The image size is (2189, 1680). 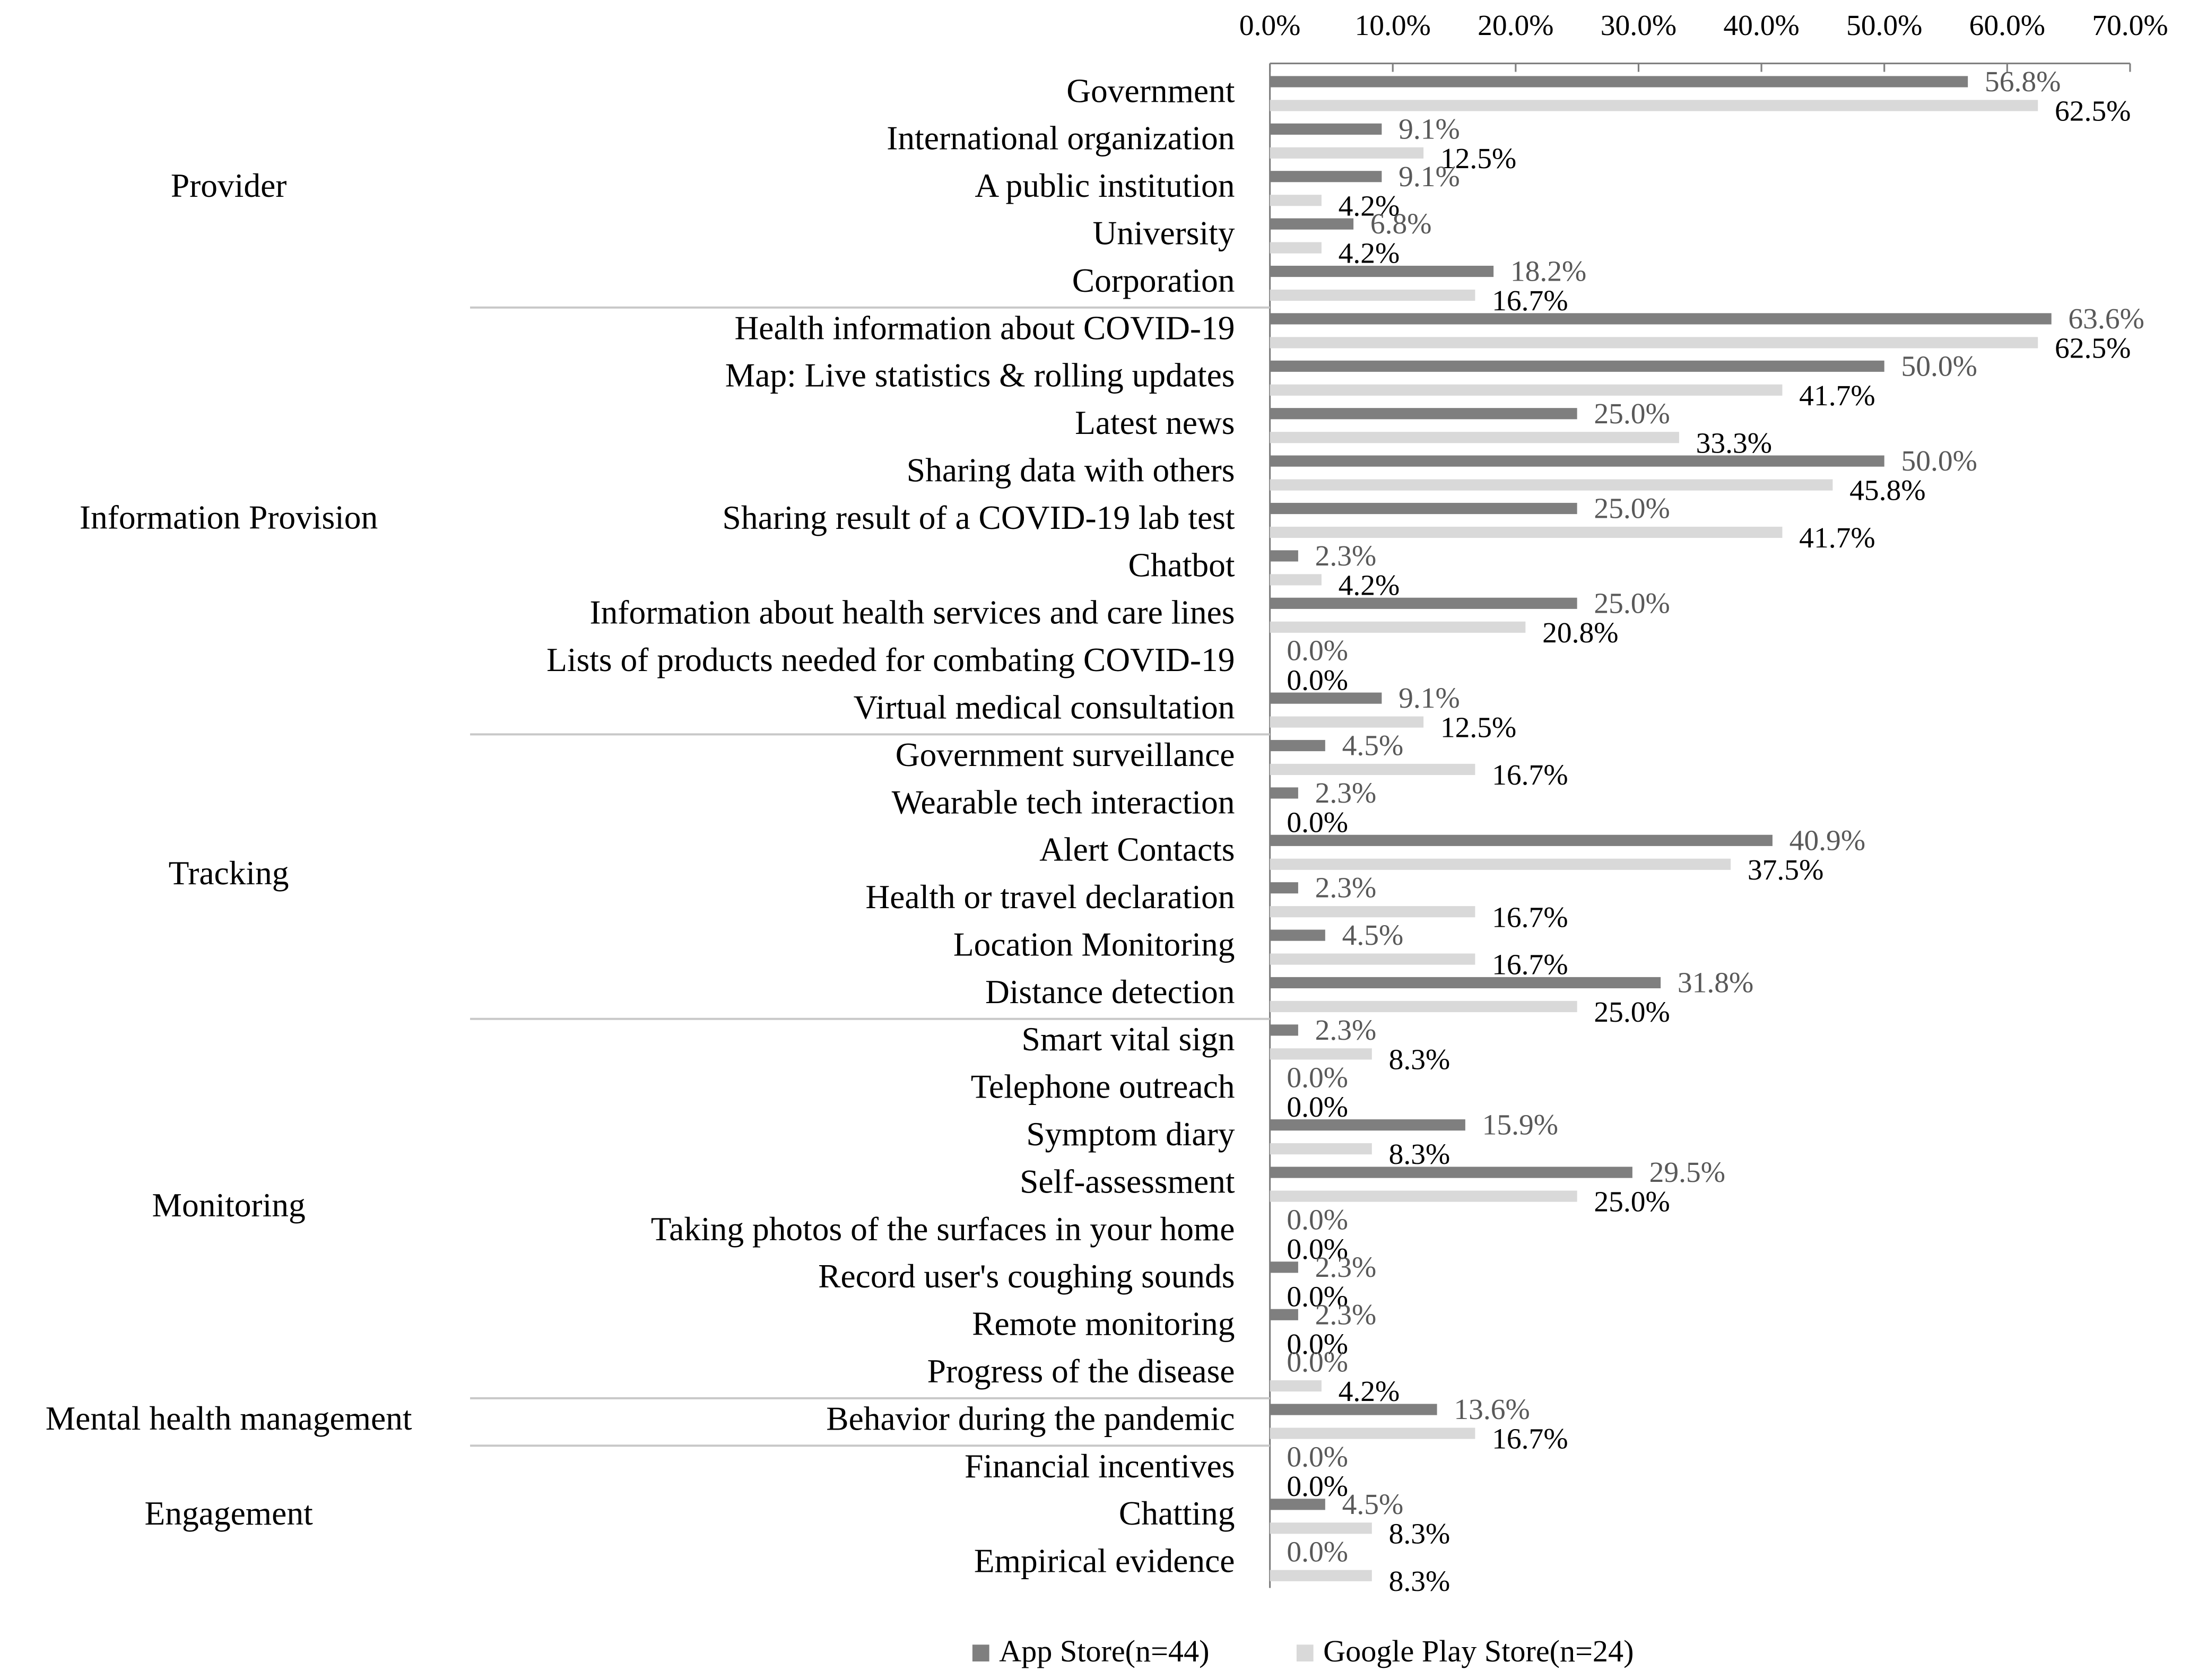 I want to click on category-label: Record user's coughing sounds, so click(x=1026, y=1276).